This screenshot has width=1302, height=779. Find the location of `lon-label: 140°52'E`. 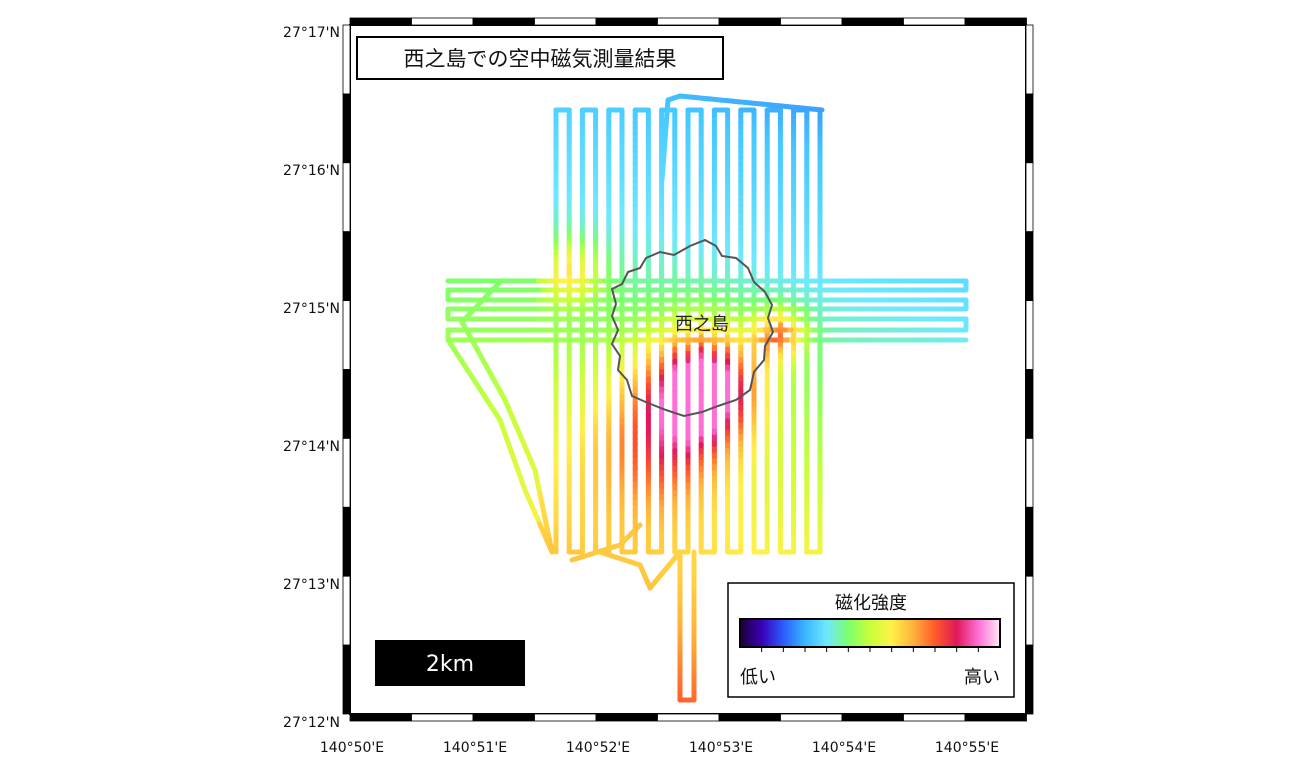

lon-label: 140°52'E is located at coordinates (598, 748).